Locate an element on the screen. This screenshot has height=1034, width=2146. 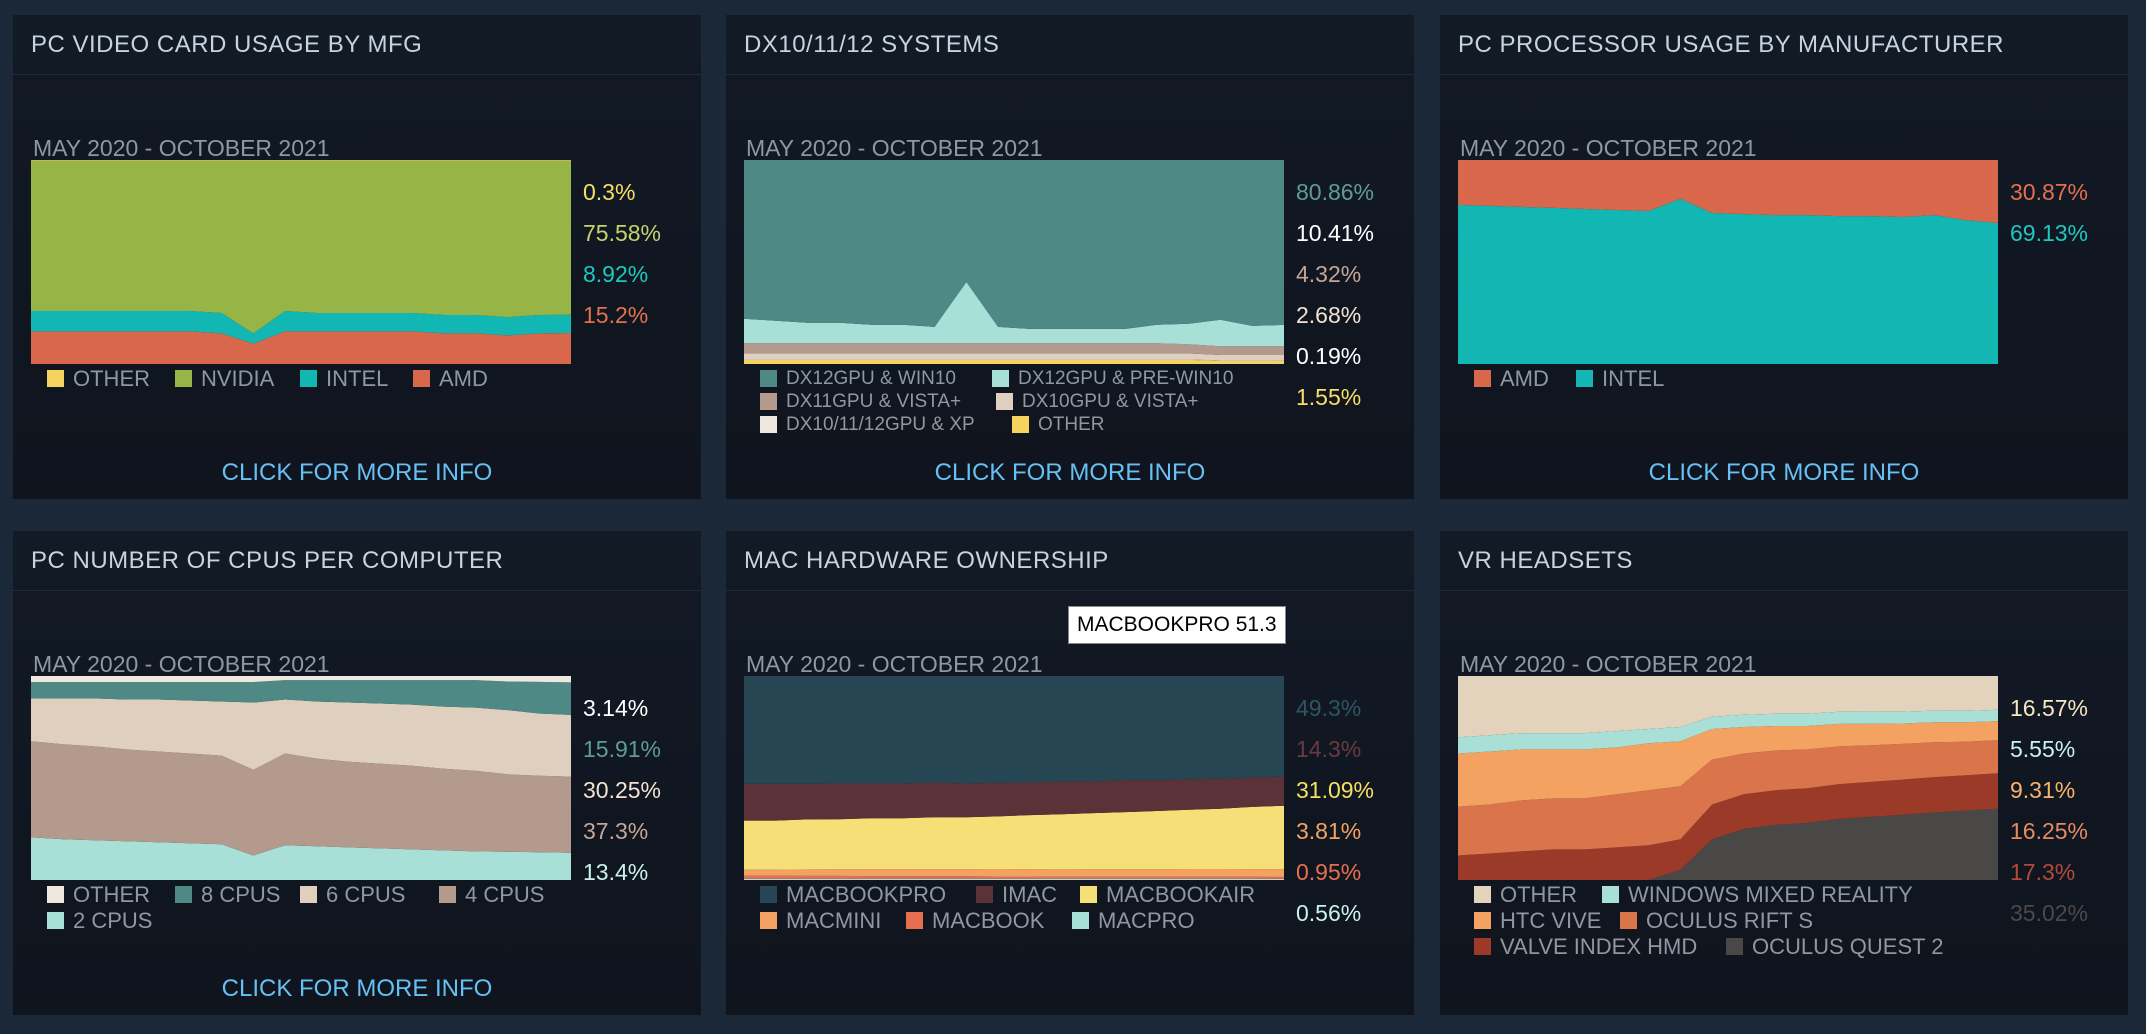
pct-label-amd: 15.2% is located at coordinates (616, 315).